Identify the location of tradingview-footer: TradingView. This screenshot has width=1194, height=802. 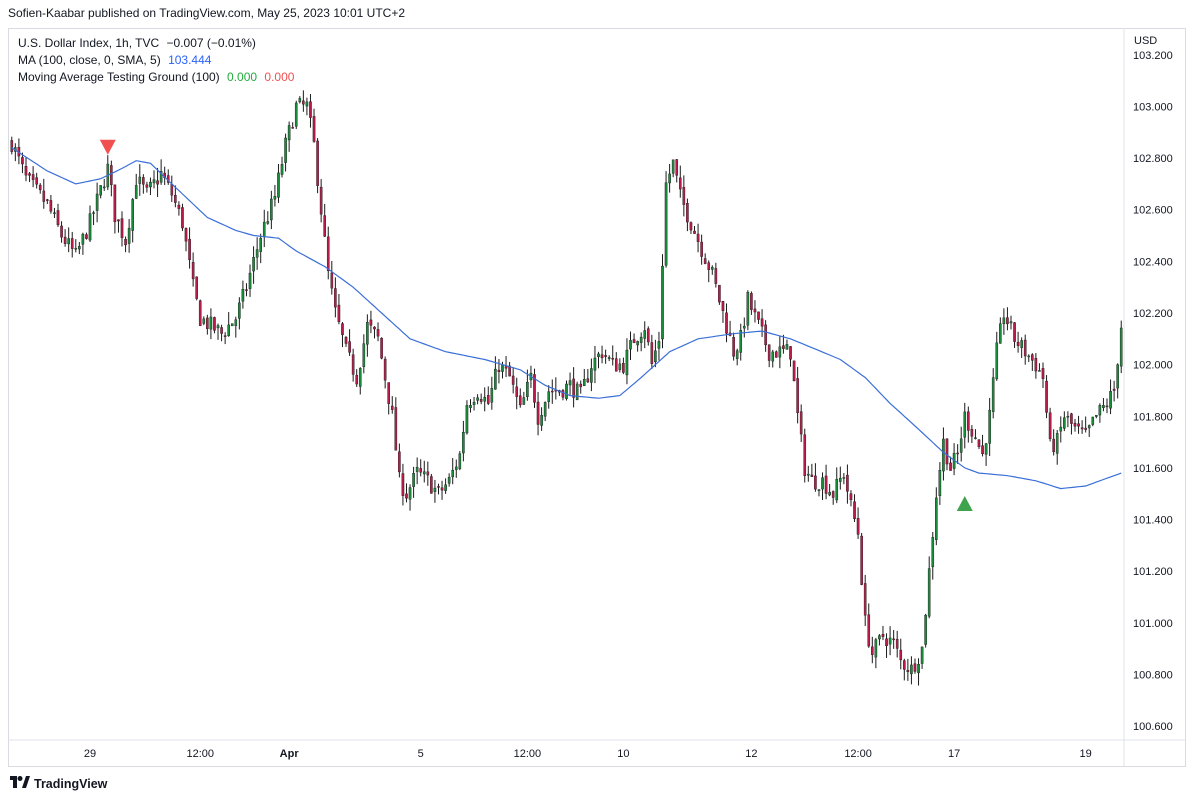
(58, 783).